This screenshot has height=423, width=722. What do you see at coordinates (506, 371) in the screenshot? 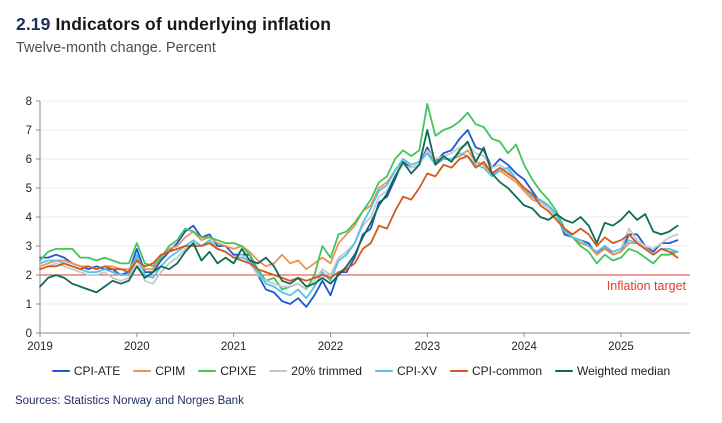
I see `legend-label: CPI-common` at bounding box center [506, 371].